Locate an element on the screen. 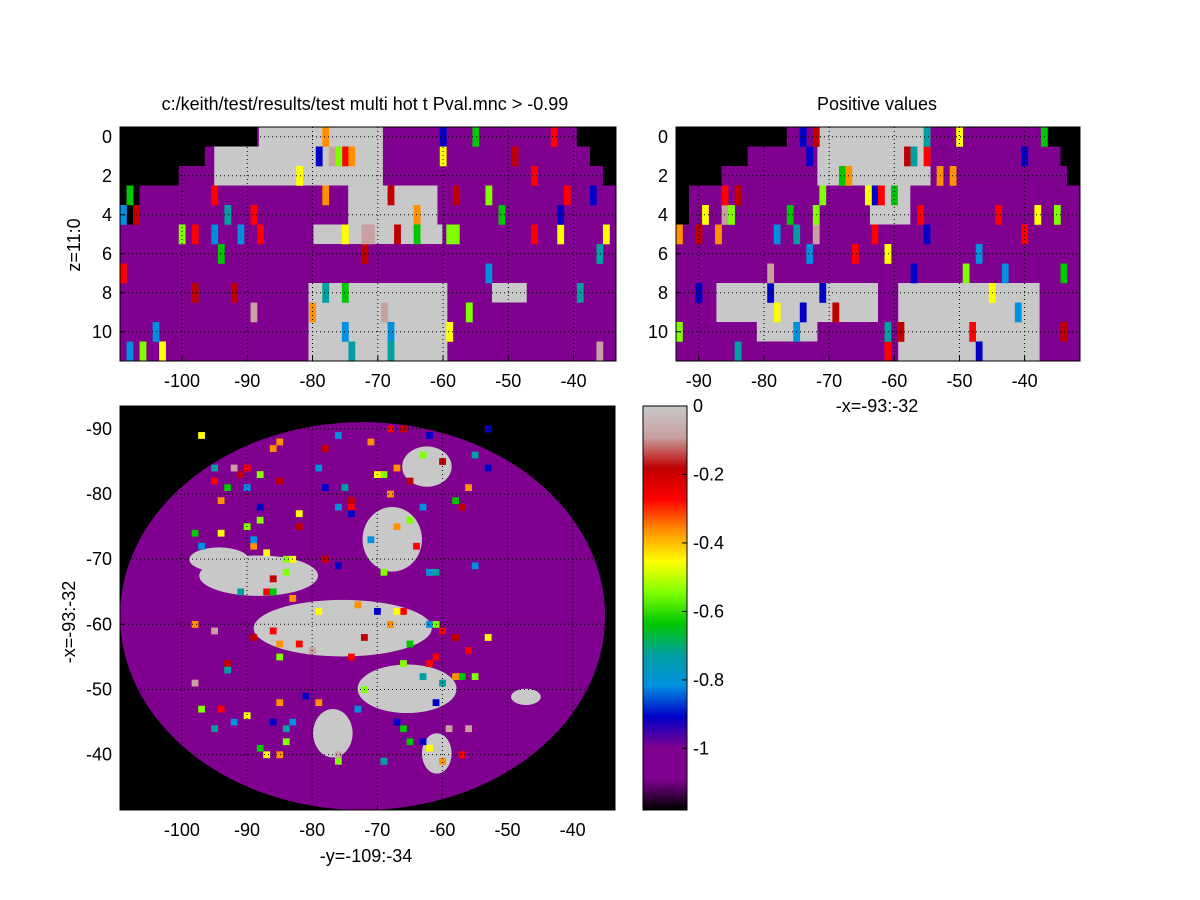  panel-axial-ylabel: -x=-93:-32 is located at coordinates (69, 622).